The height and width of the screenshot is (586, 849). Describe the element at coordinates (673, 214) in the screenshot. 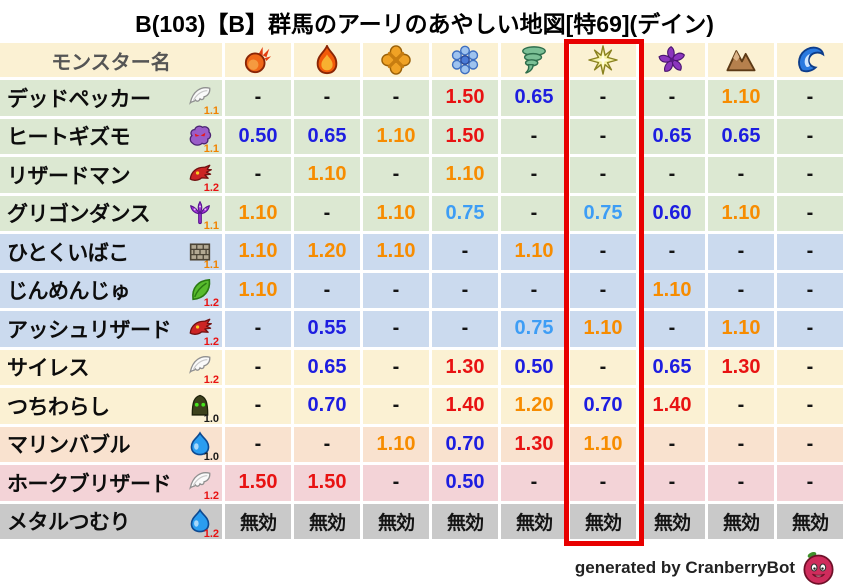

I see `multiplier-cell: 0.60` at that location.